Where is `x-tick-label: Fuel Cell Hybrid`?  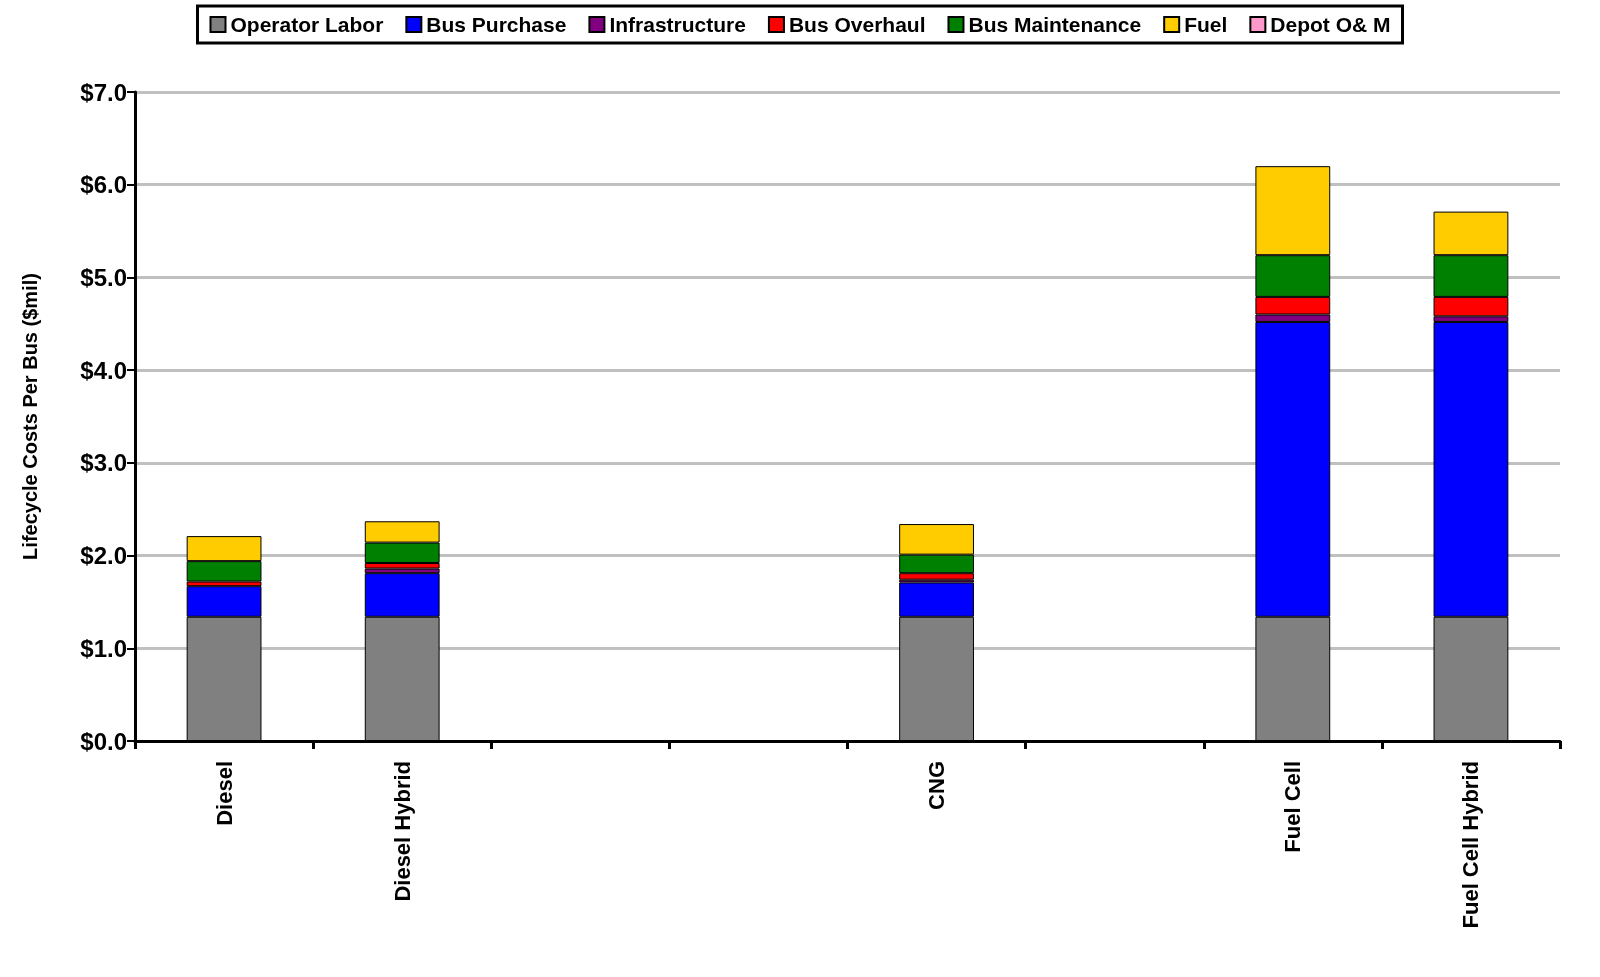 x-tick-label: Fuel Cell Hybrid is located at coordinates (1471, 845).